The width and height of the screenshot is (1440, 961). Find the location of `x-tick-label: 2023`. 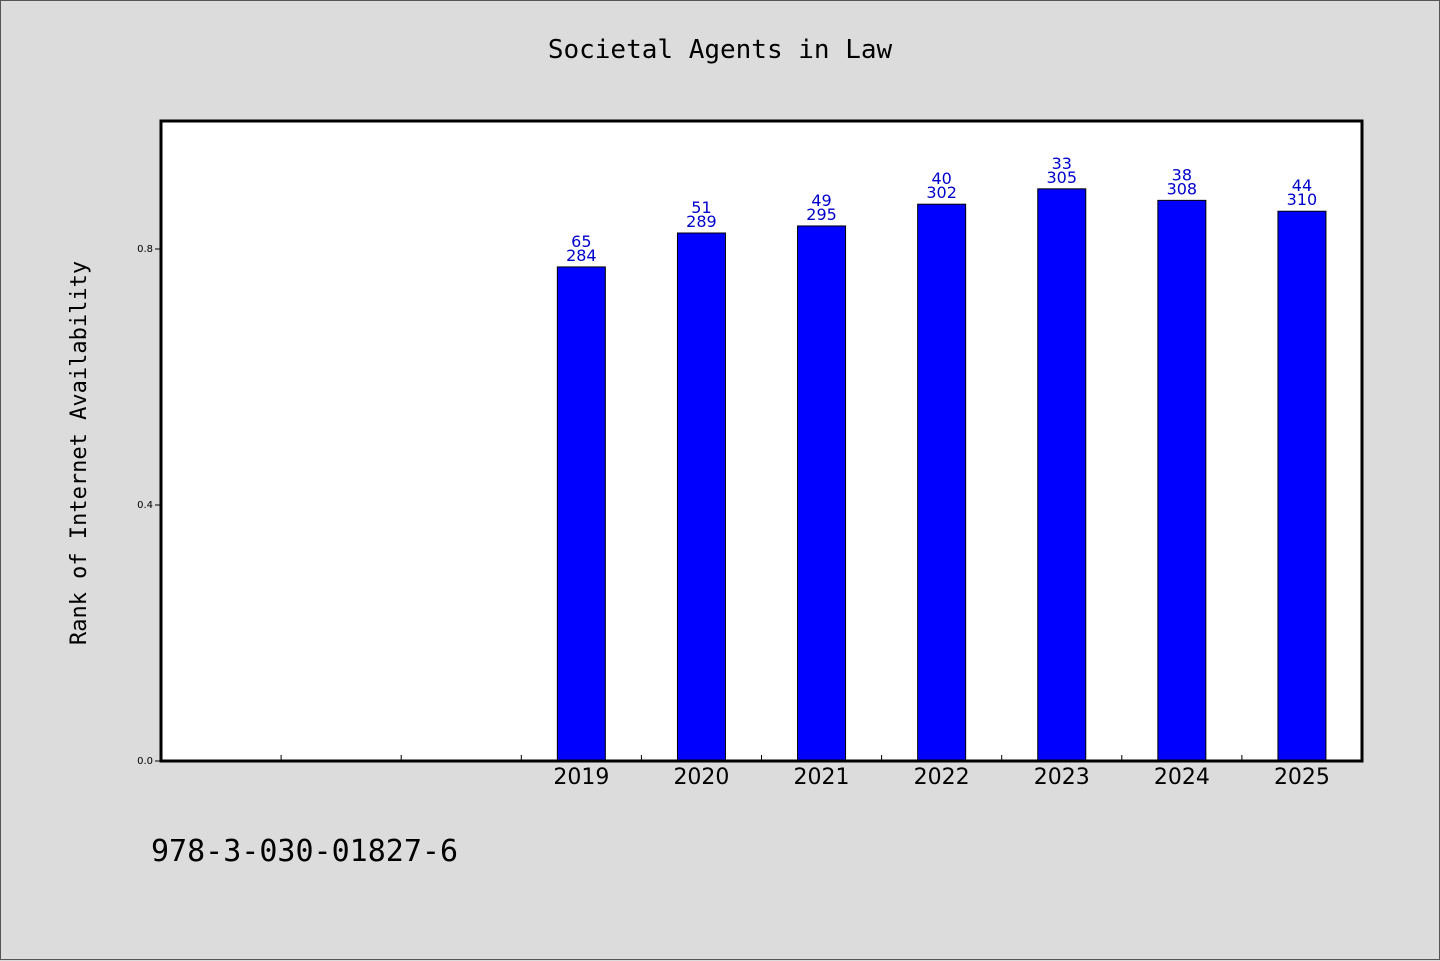

x-tick-label: 2023 is located at coordinates (1062, 777).